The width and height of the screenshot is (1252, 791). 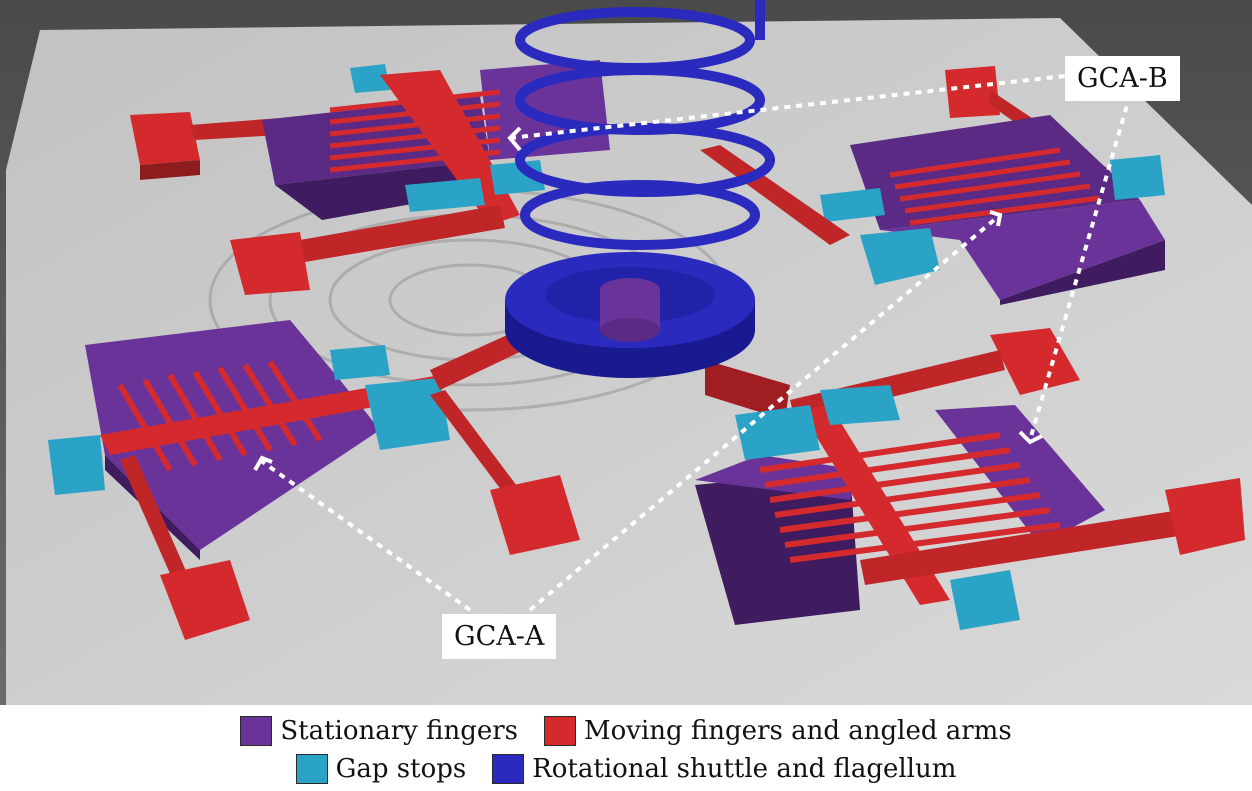 I want to click on legend-item-stationary: Stationary fingers, so click(x=379, y=731).